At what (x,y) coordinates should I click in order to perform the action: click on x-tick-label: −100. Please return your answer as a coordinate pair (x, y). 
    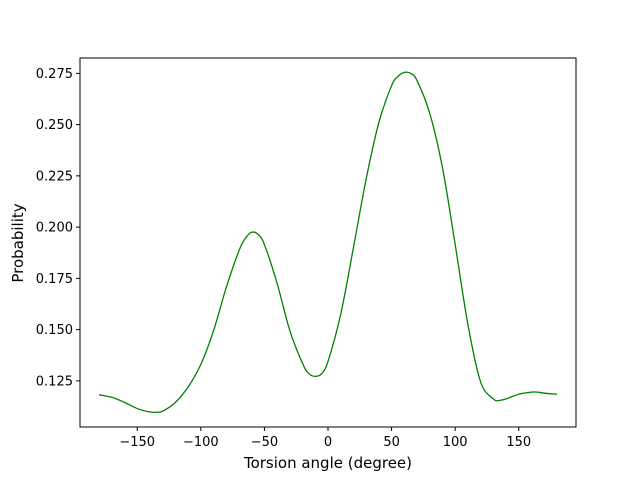
    Looking at the image, I should click on (201, 442).